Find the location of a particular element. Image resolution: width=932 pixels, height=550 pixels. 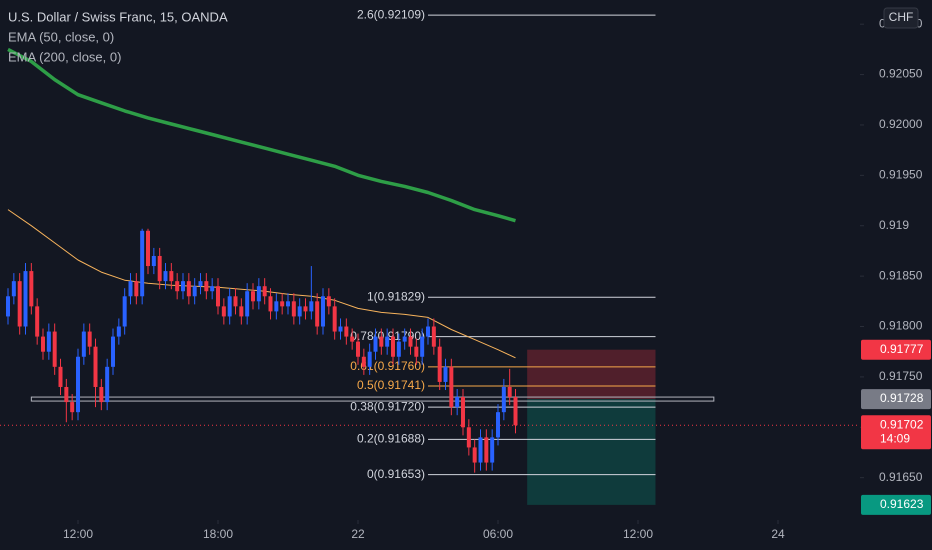

y-tick-label: 0.91800 is located at coordinates (901, 326).